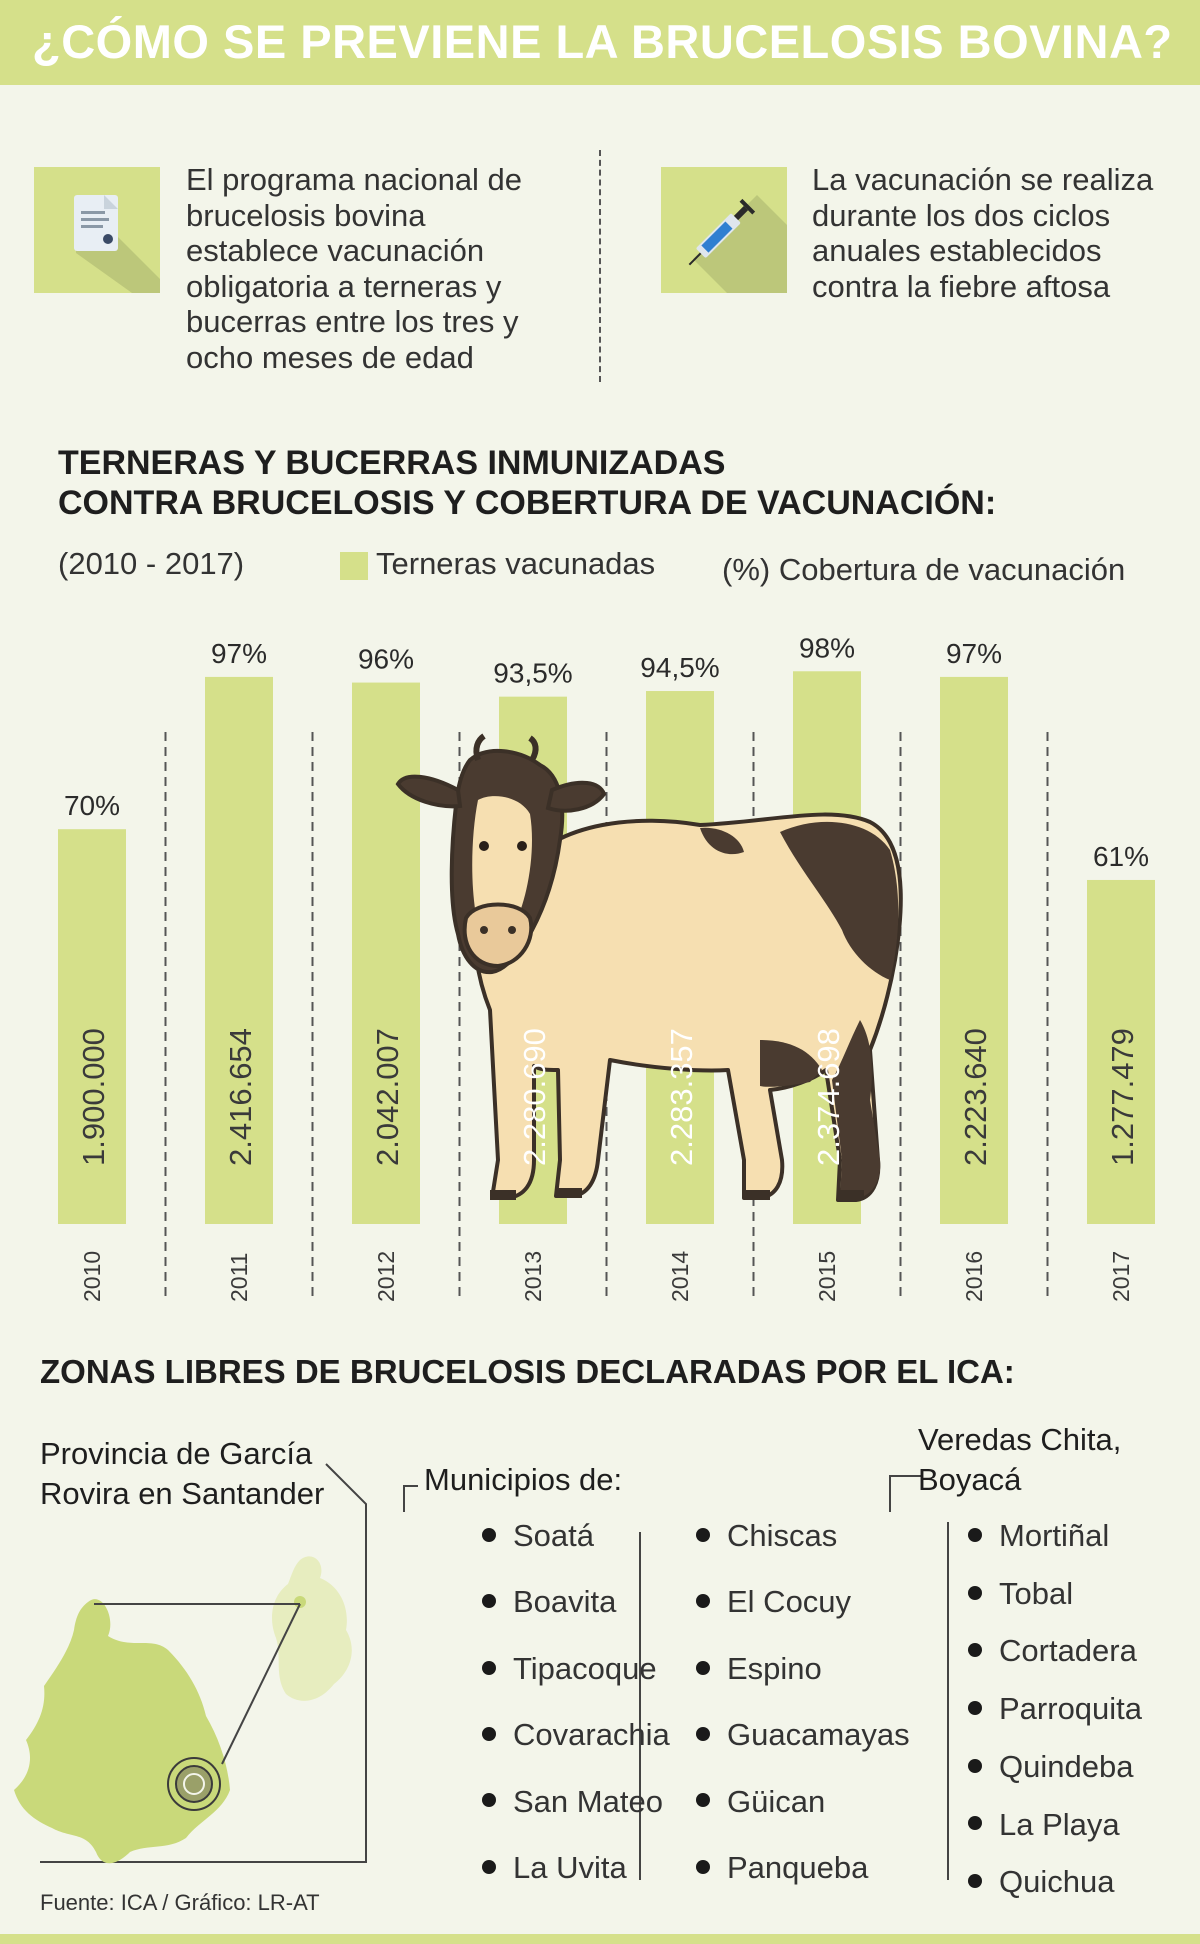  Describe the element at coordinates (570, 1867) in the screenshot. I see `list-item-label: La Uvita` at that location.